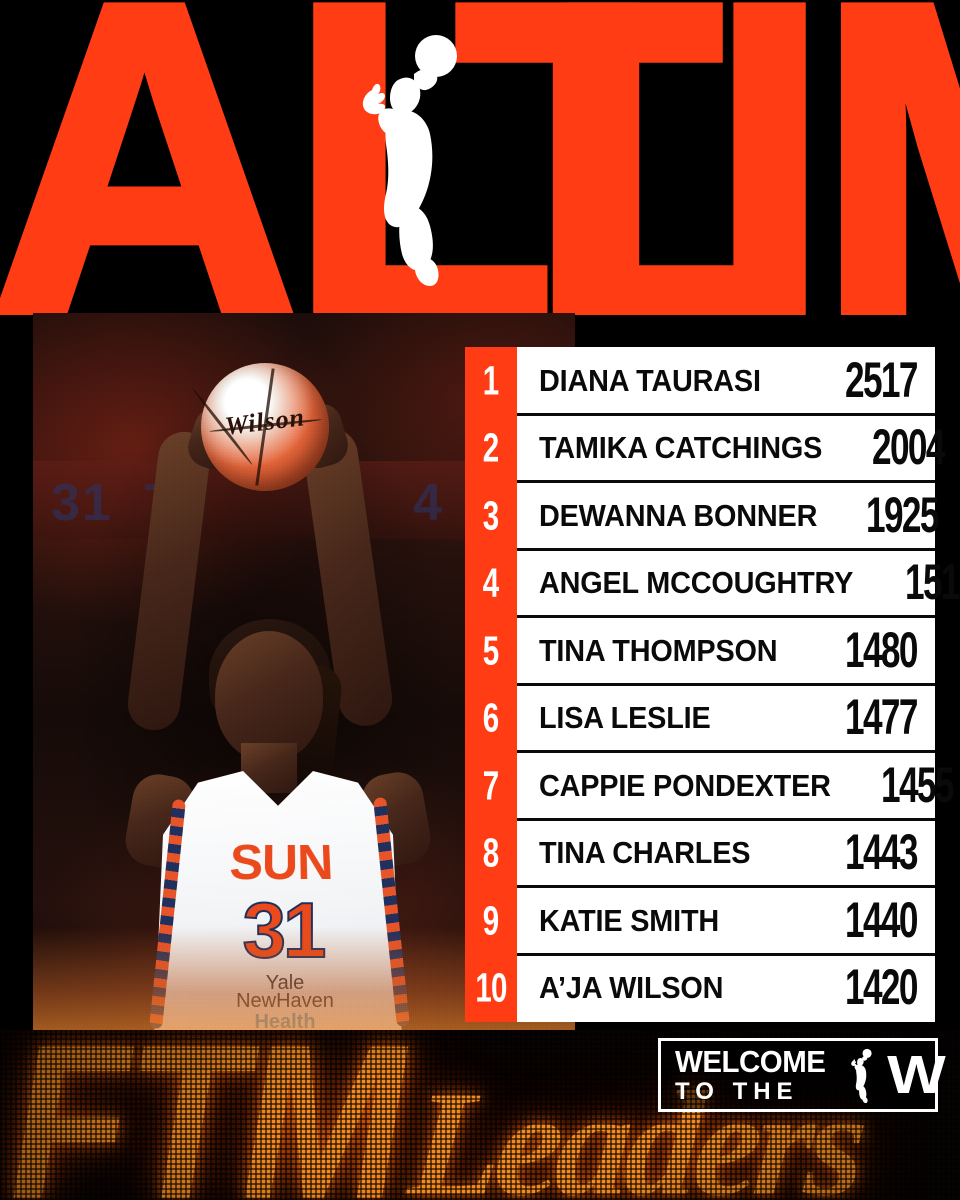 The image size is (960, 1200). Describe the element at coordinates (491, 988) in the screenshot. I see `rank-cell: 10` at that location.